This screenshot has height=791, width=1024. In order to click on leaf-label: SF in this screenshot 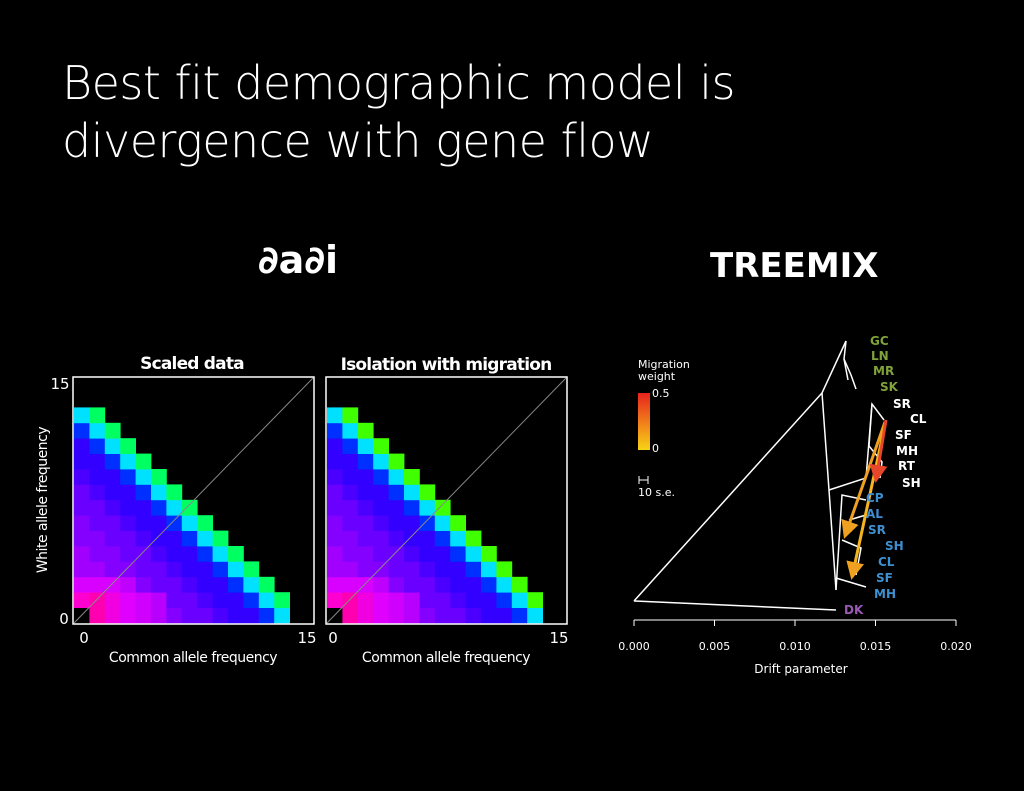, I will do `click(903, 435)`.